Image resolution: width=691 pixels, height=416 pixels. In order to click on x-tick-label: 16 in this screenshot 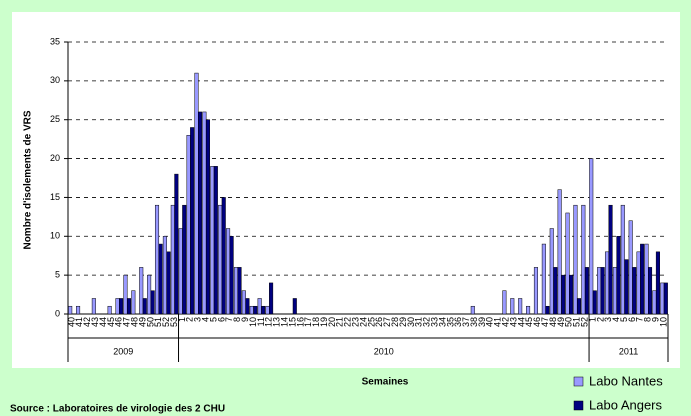, I will do `click(300, 322)`.